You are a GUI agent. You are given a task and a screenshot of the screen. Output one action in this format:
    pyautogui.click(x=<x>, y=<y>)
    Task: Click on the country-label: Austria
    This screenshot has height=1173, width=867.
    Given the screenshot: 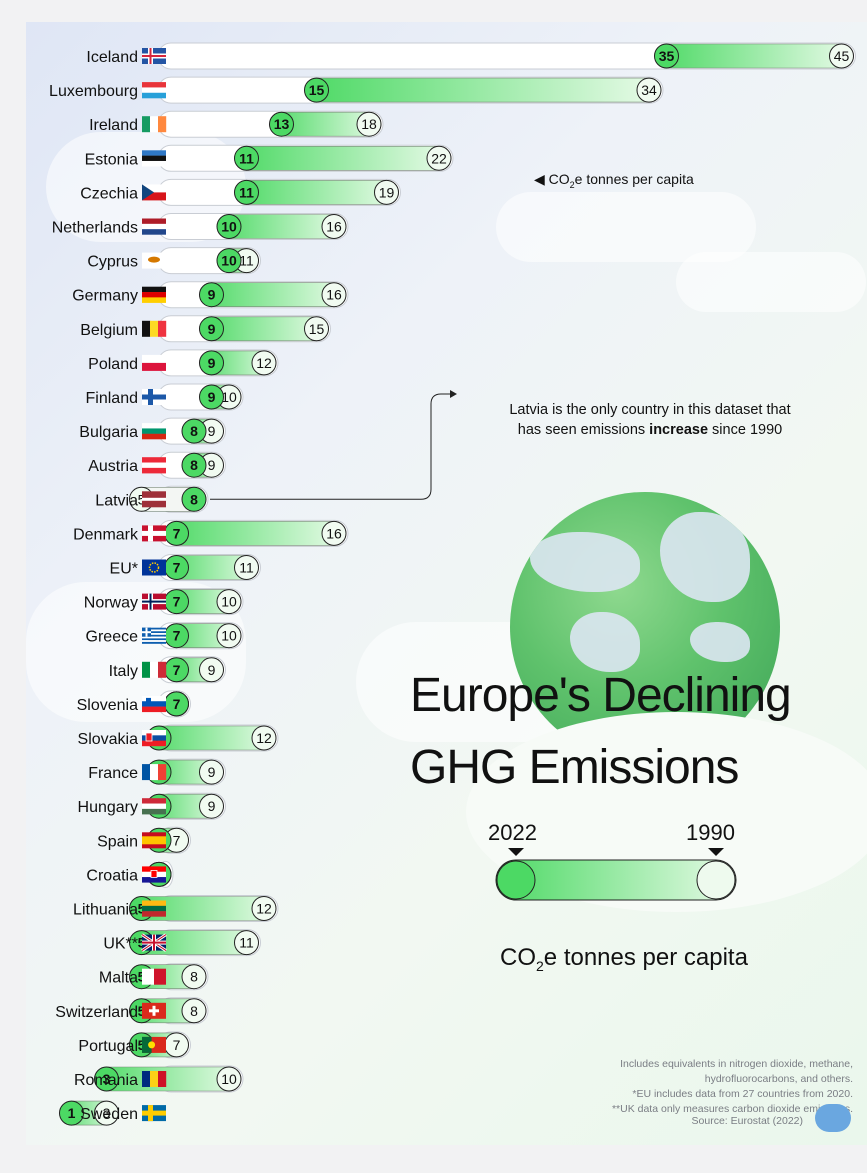 What is the action you would take?
    pyautogui.click(x=113, y=466)
    